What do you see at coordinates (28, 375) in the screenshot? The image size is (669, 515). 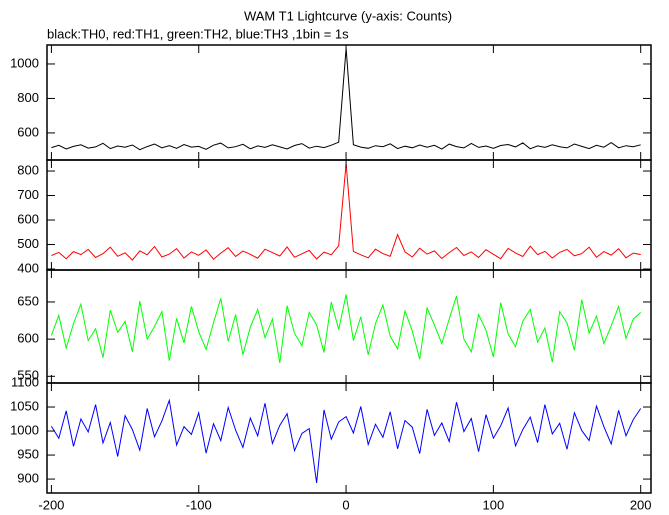 I see `y-tick-label: 550` at bounding box center [28, 375].